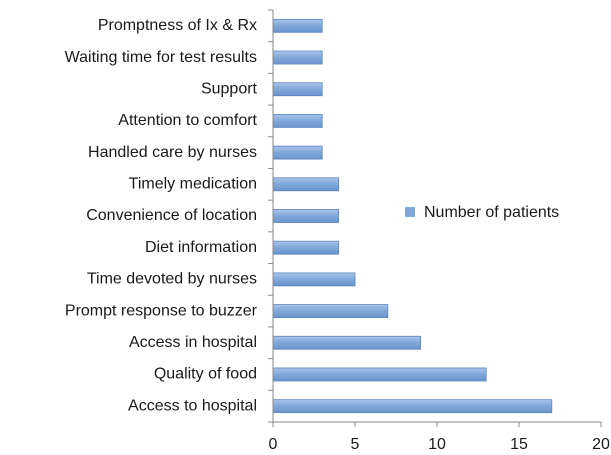 Image resolution: width=611 pixels, height=455 pixels. What do you see at coordinates (187, 120) in the screenshot?
I see `y-tick-label: Attention to comfort` at bounding box center [187, 120].